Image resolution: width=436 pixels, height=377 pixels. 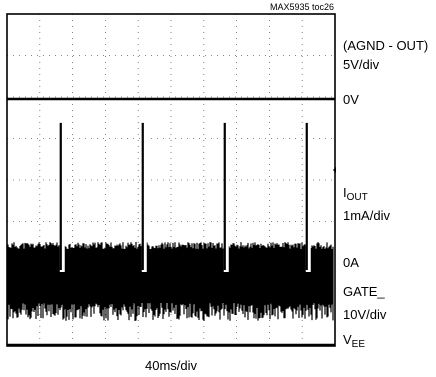 I want to click on figure-id: MAX5935 toc26, so click(x=302, y=7).